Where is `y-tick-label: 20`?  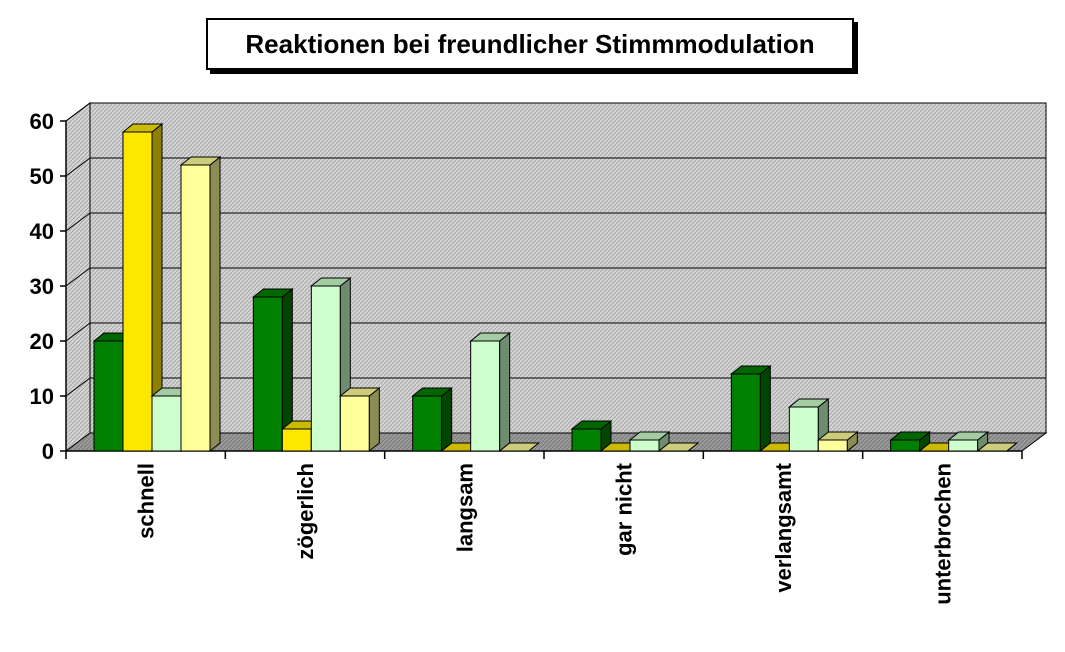 y-tick-label: 20 is located at coordinates (42, 341).